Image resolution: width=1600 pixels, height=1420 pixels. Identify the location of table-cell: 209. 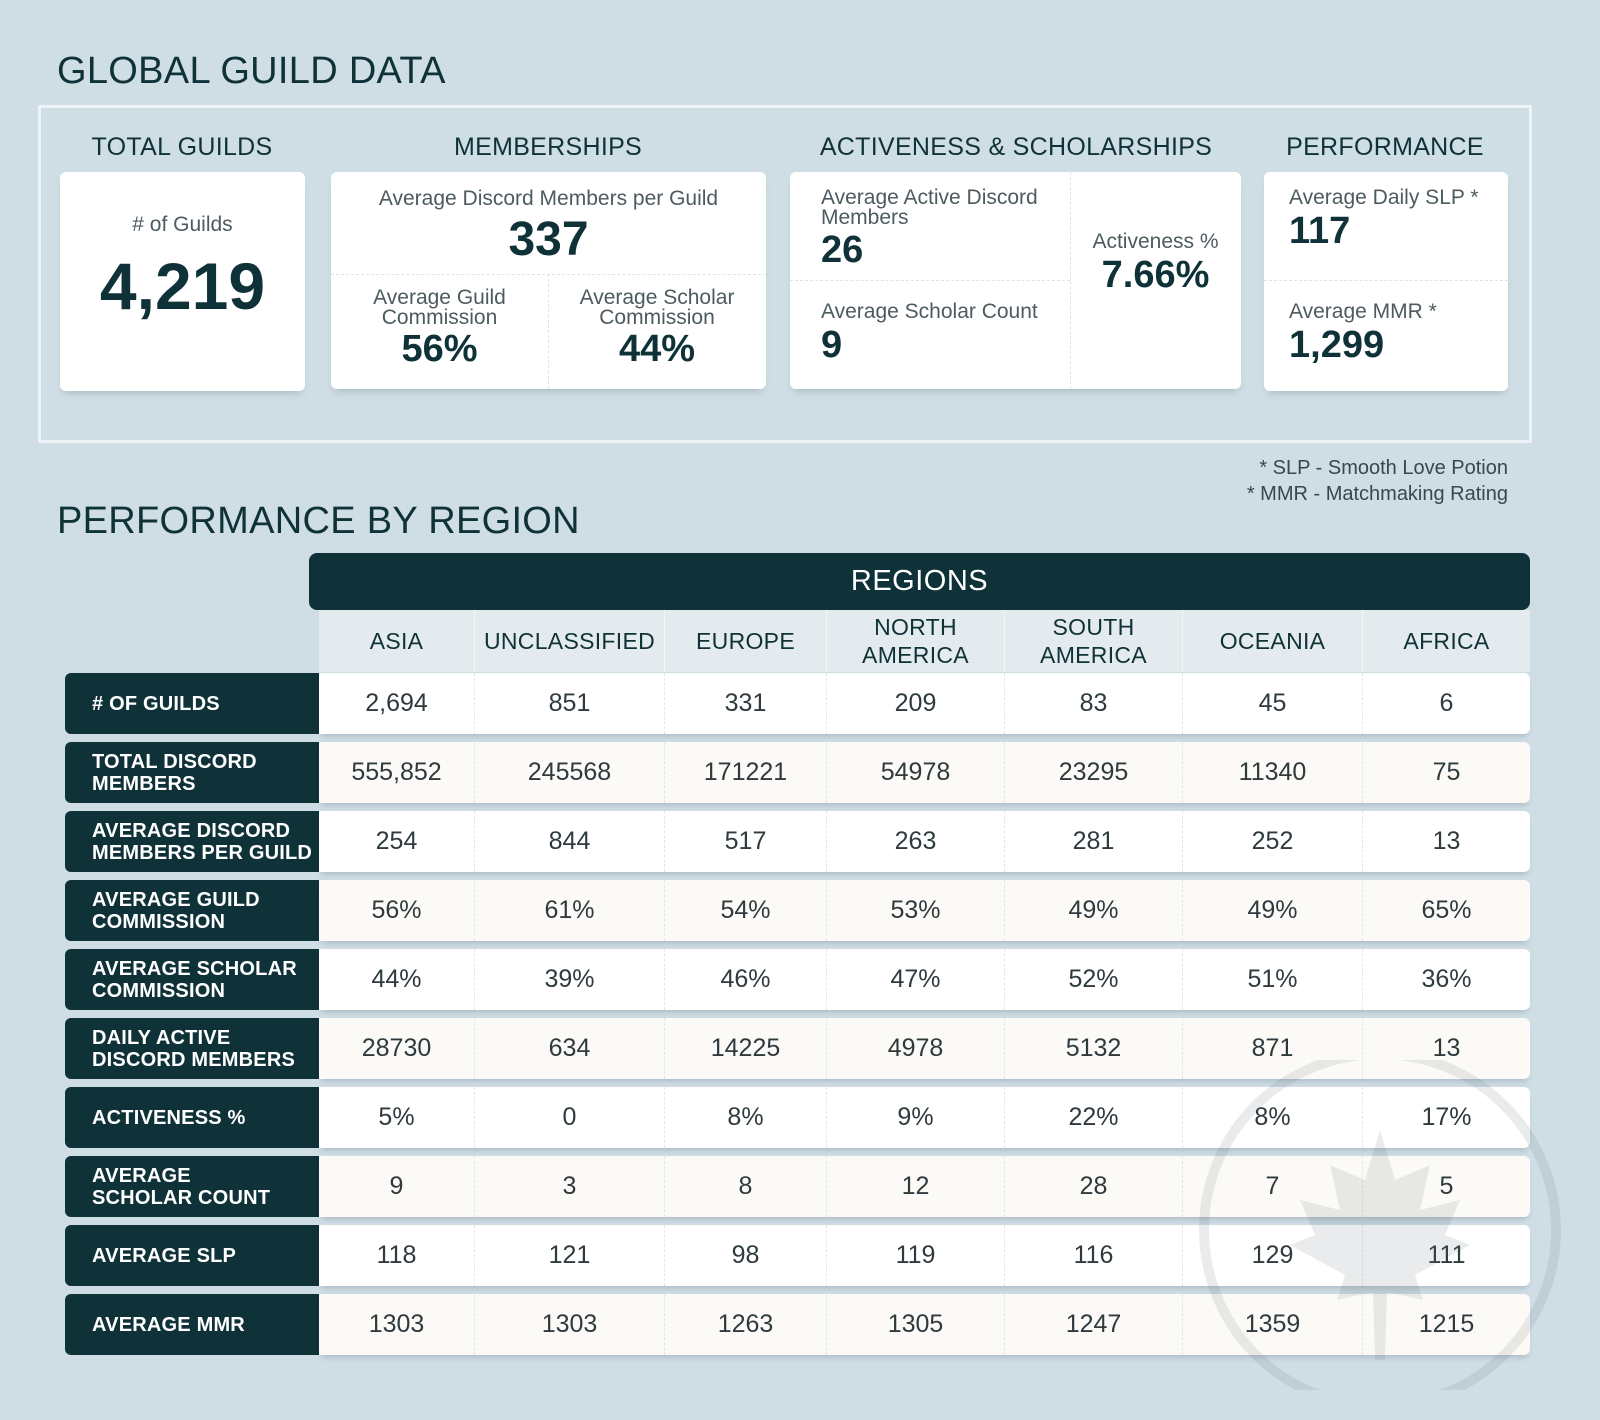
(915, 703).